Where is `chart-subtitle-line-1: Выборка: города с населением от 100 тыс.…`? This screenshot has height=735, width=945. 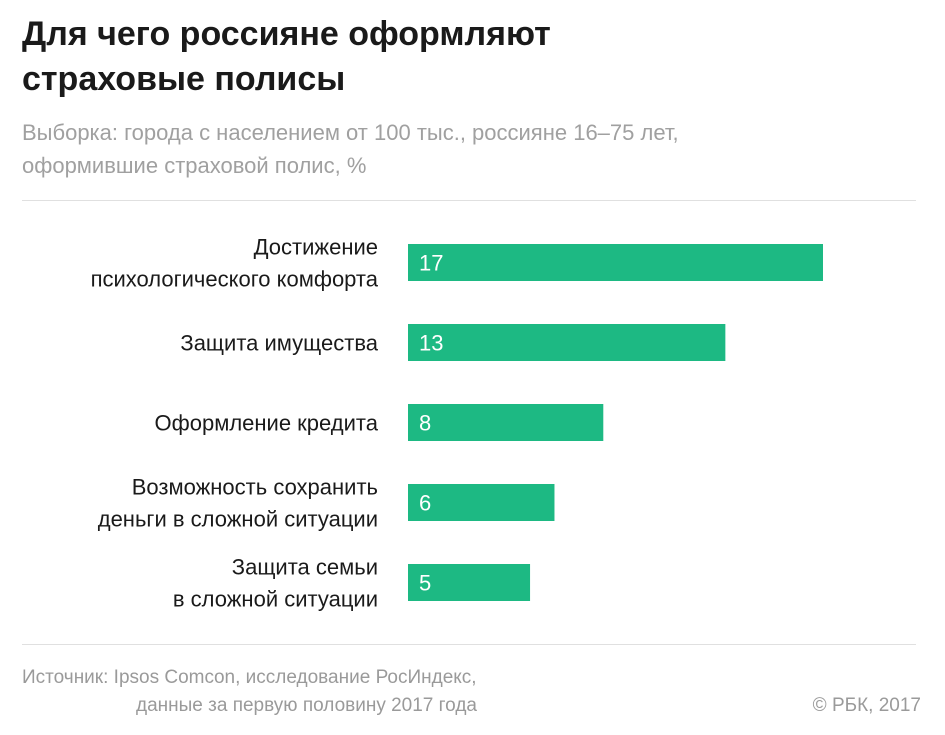 chart-subtitle-line-1: Выборка: города с населением от 100 тыс.… is located at coordinates (350, 132).